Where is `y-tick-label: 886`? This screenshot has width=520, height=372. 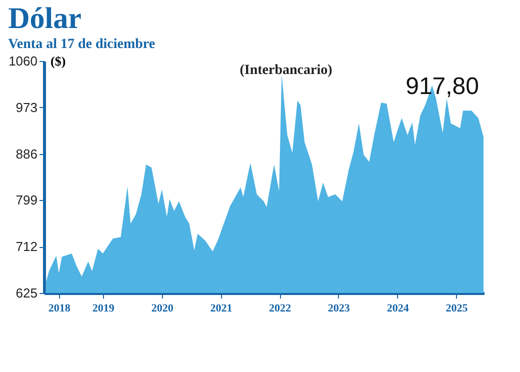 y-tick-label: 886 is located at coordinates (27, 154).